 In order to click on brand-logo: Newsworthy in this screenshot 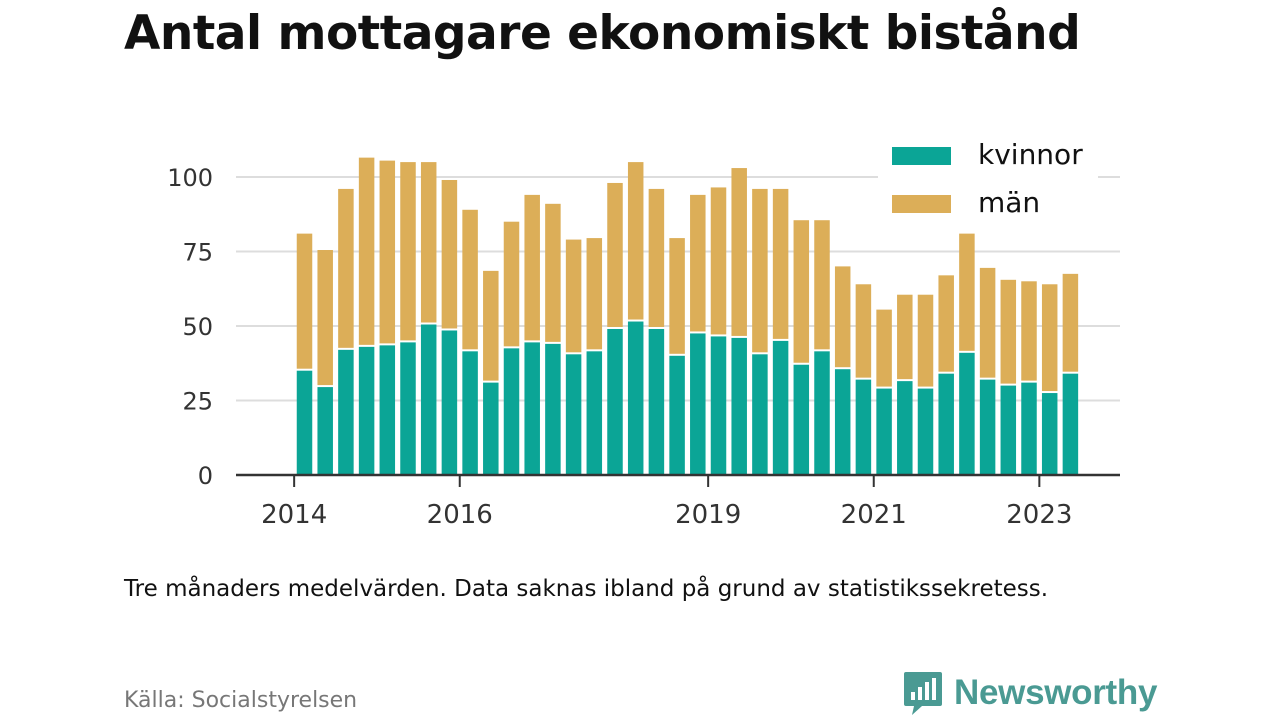, I will do `click(1029, 693)`.